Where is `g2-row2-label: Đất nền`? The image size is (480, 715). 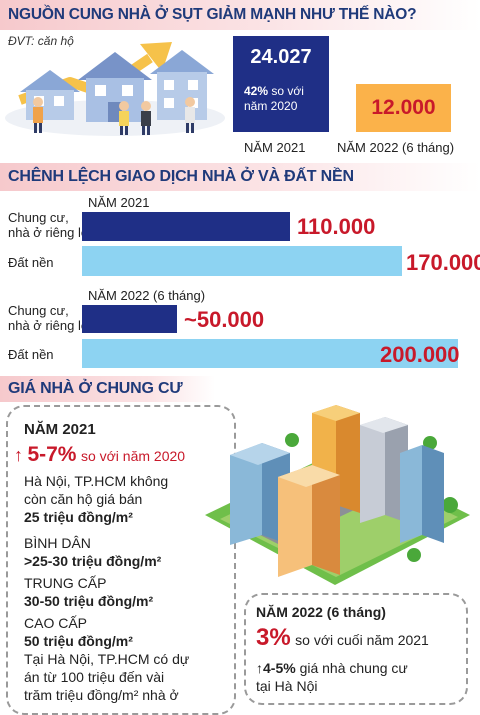
g2-row2-label: Đất nền is located at coordinates (31, 354).